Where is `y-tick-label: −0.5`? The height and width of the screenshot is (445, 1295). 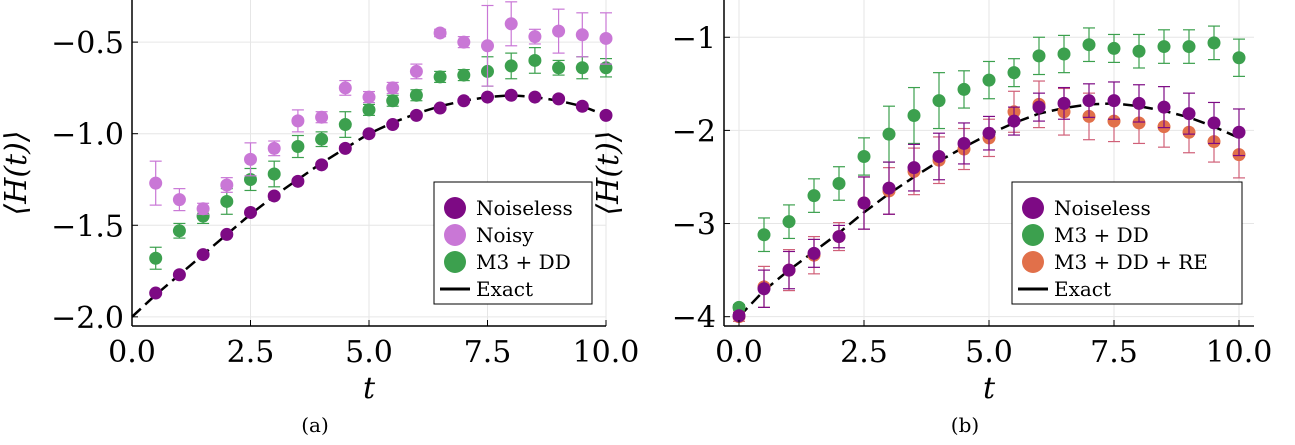 y-tick-label: −0.5 is located at coordinates (87, 43).